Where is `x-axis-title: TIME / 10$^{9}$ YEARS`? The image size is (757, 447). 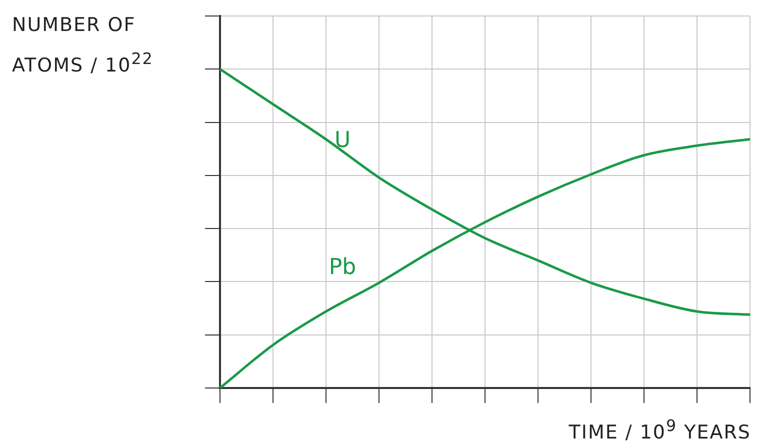 x-axis-title: TIME / 10$^{9}$ YEARS is located at coordinates (659, 430).